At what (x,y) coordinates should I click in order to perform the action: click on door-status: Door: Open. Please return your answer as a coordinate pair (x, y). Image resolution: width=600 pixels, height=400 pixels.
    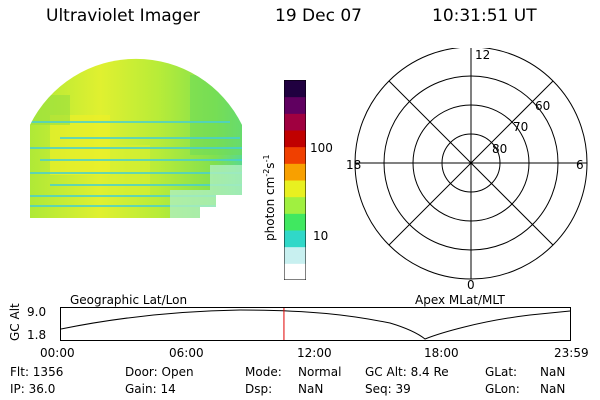
    Looking at the image, I should click on (159, 372).